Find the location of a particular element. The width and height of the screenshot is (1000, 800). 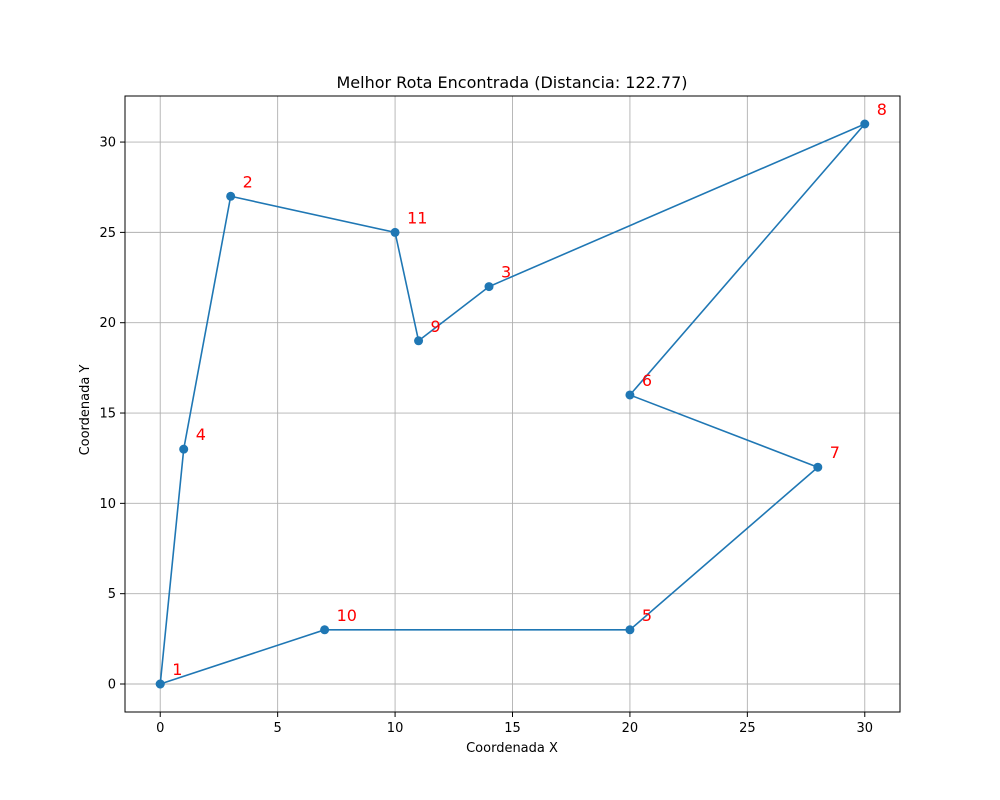

y-tick-label: 30 is located at coordinates (107, 143).